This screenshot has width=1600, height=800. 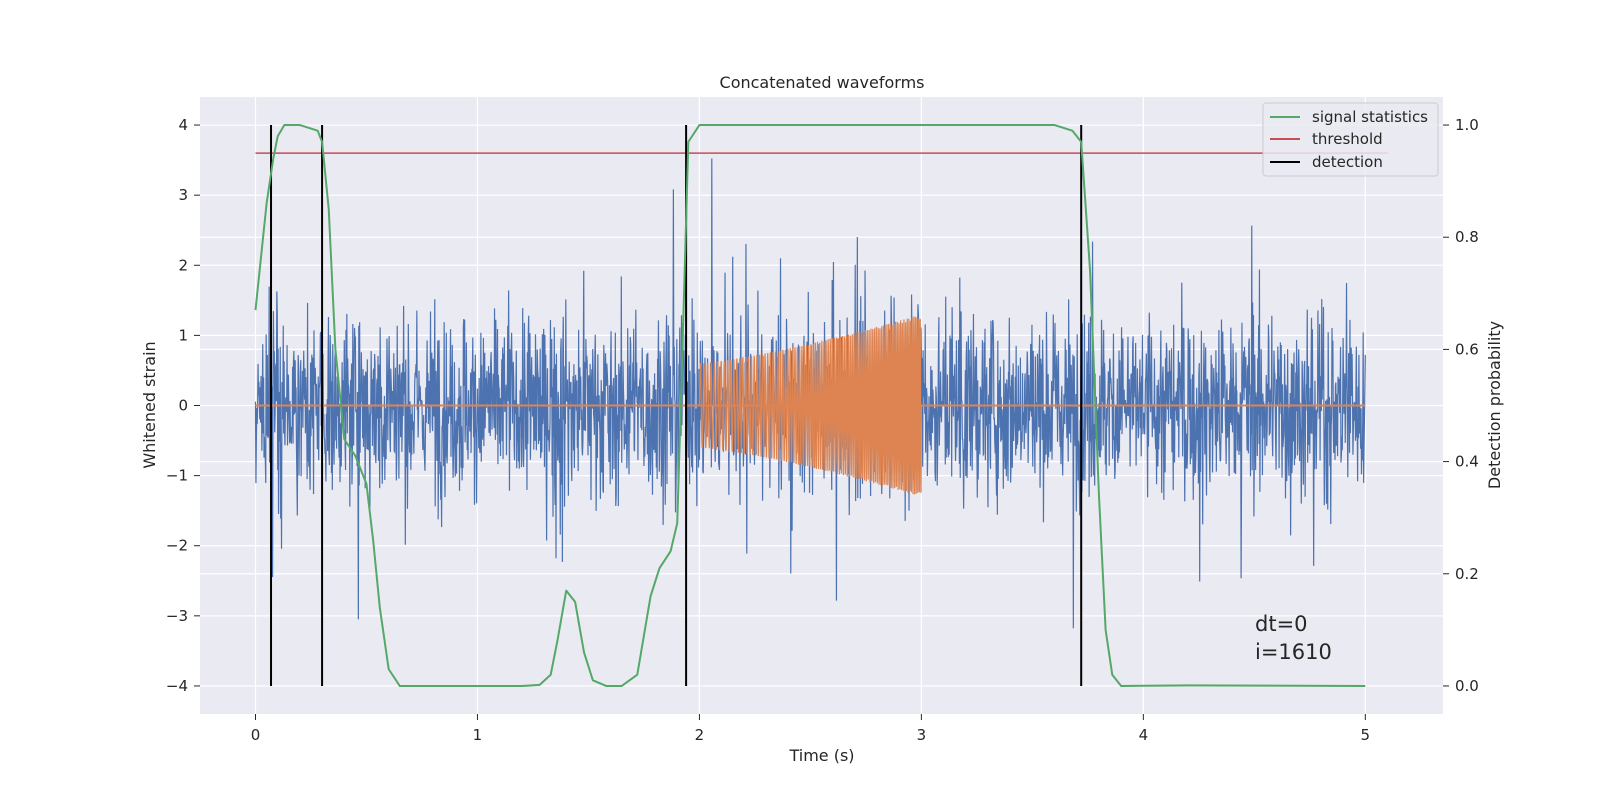 I want to click on y2-axis-title: Detection probability, so click(x=1494, y=405).